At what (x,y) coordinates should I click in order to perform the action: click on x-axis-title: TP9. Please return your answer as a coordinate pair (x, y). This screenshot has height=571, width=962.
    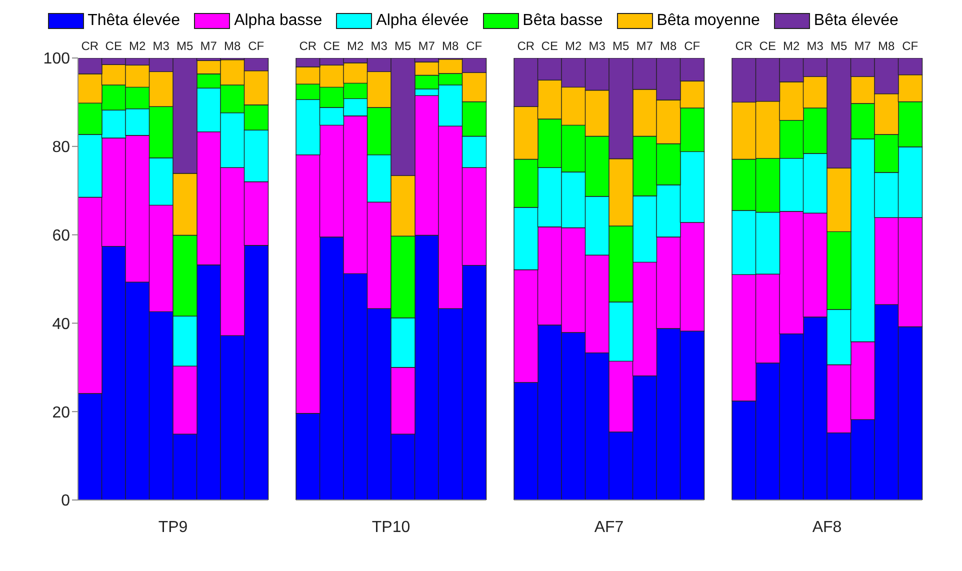
    Looking at the image, I should click on (173, 527).